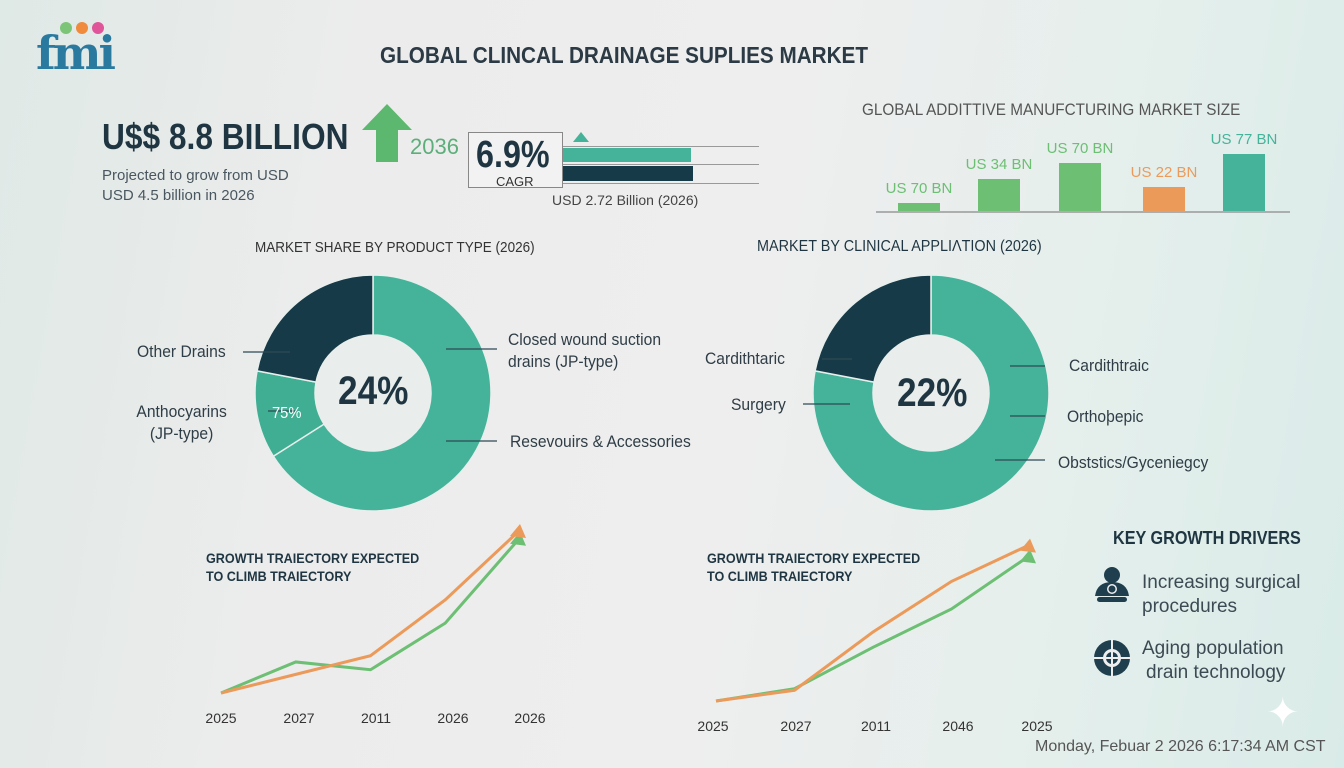 Image resolution: width=1344 pixels, height=768 pixels. I want to click on label-orthopedic: Orthoþepic, so click(1105, 416).